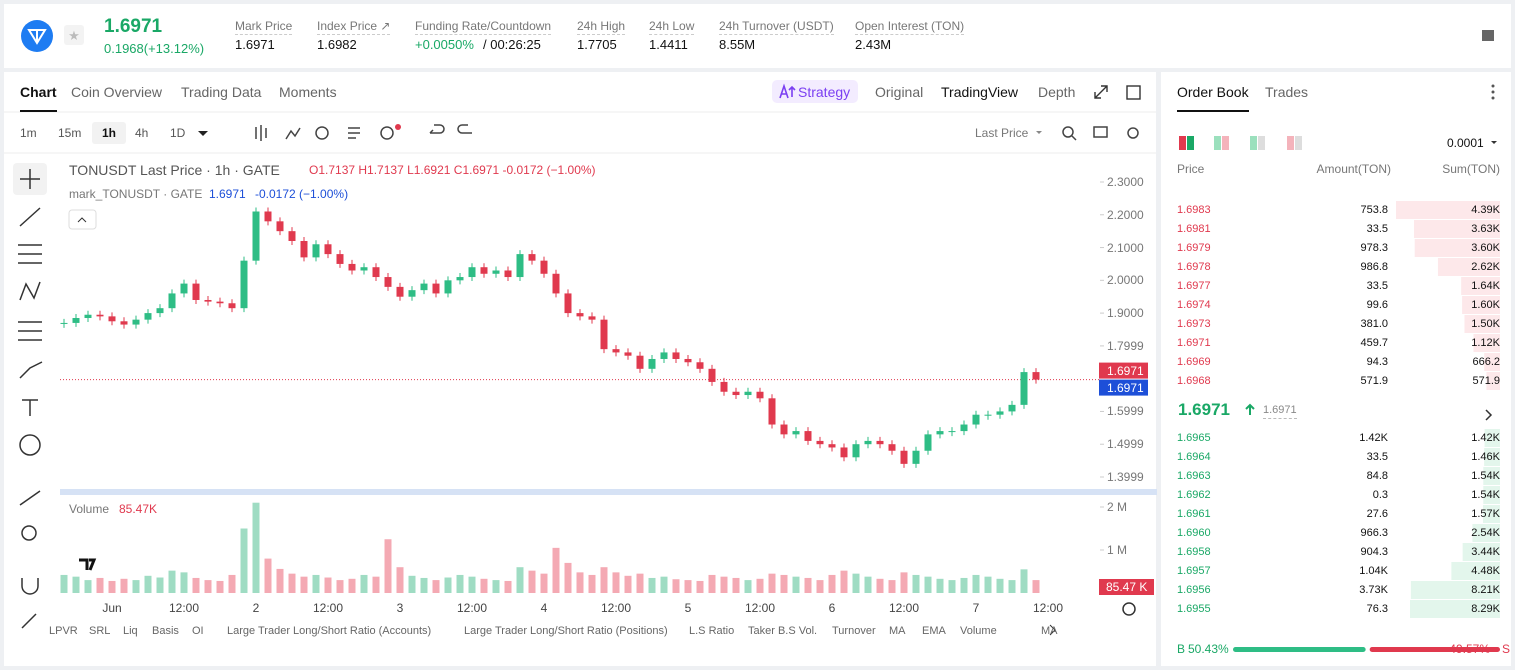 Image resolution: width=1515 pixels, height=670 pixels. I want to click on timeframe: 1D, so click(178, 133).